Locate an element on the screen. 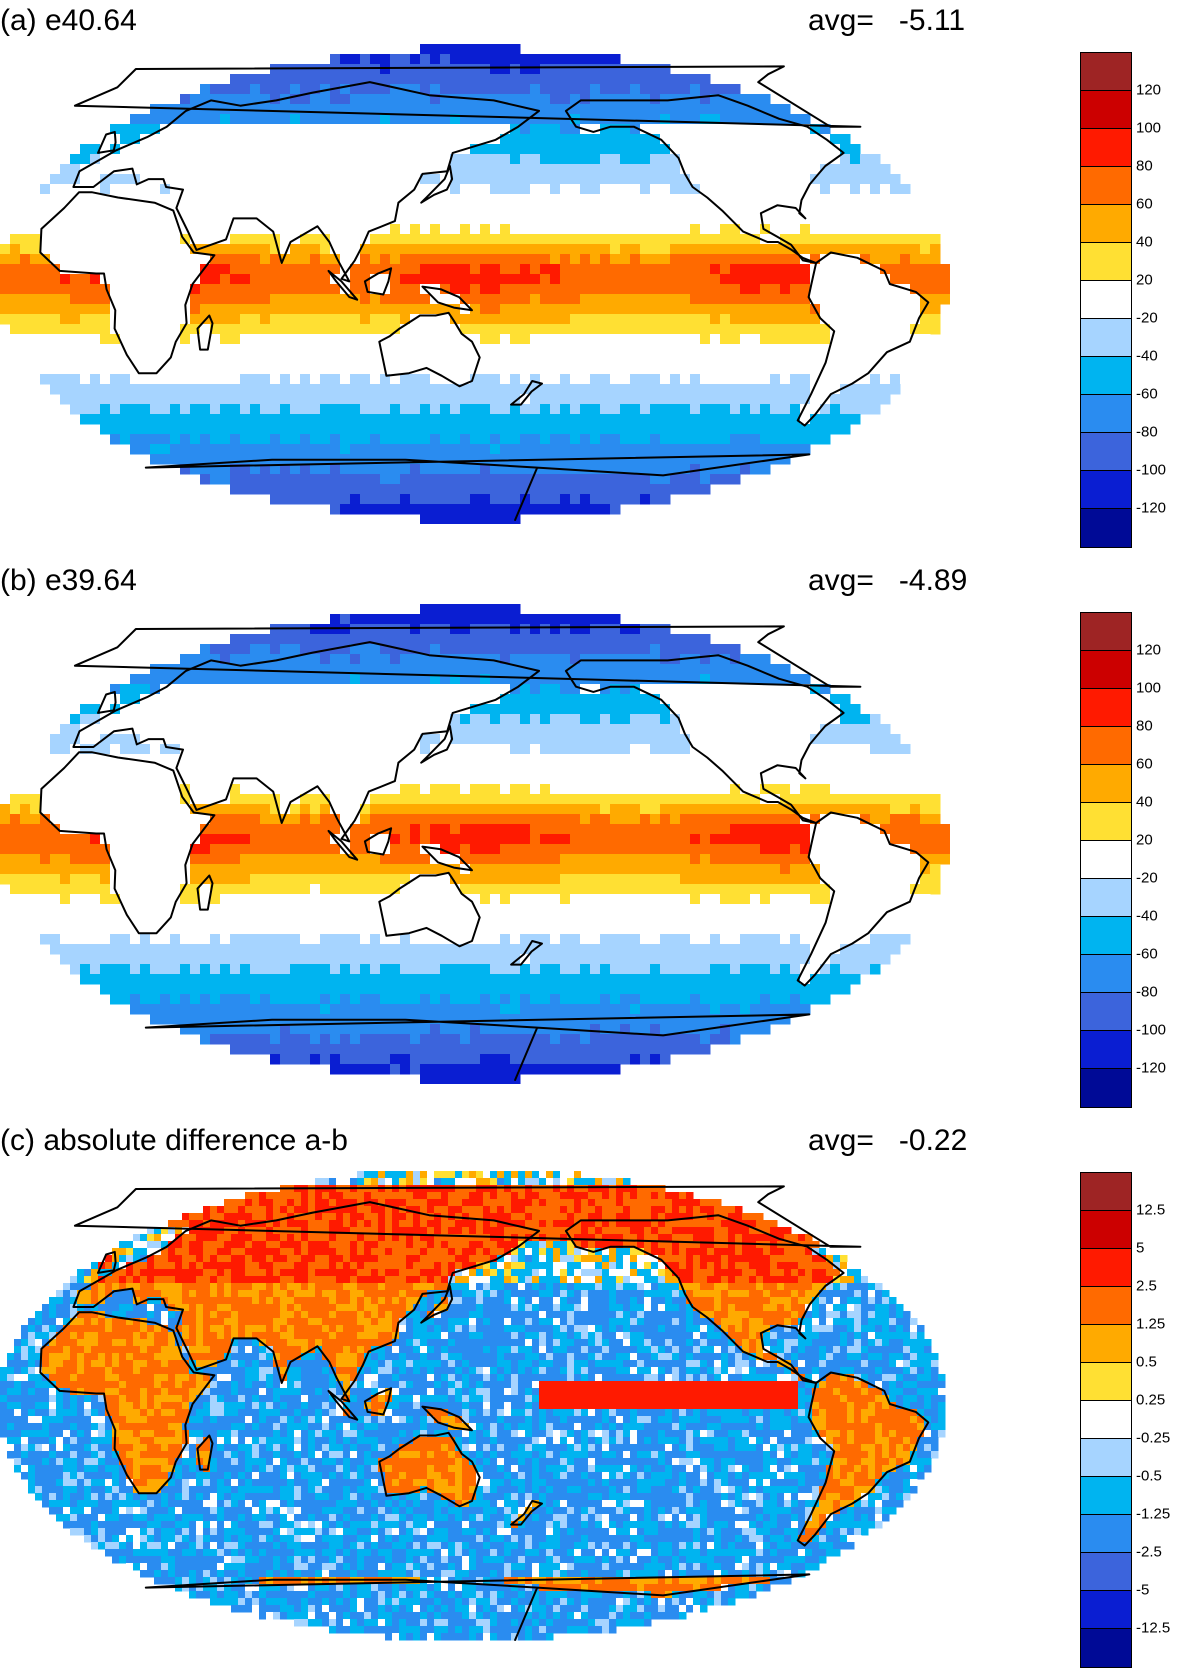 The width and height of the screenshot is (1194, 1677). avg-value: -4.89 is located at coordinates (933, 580).